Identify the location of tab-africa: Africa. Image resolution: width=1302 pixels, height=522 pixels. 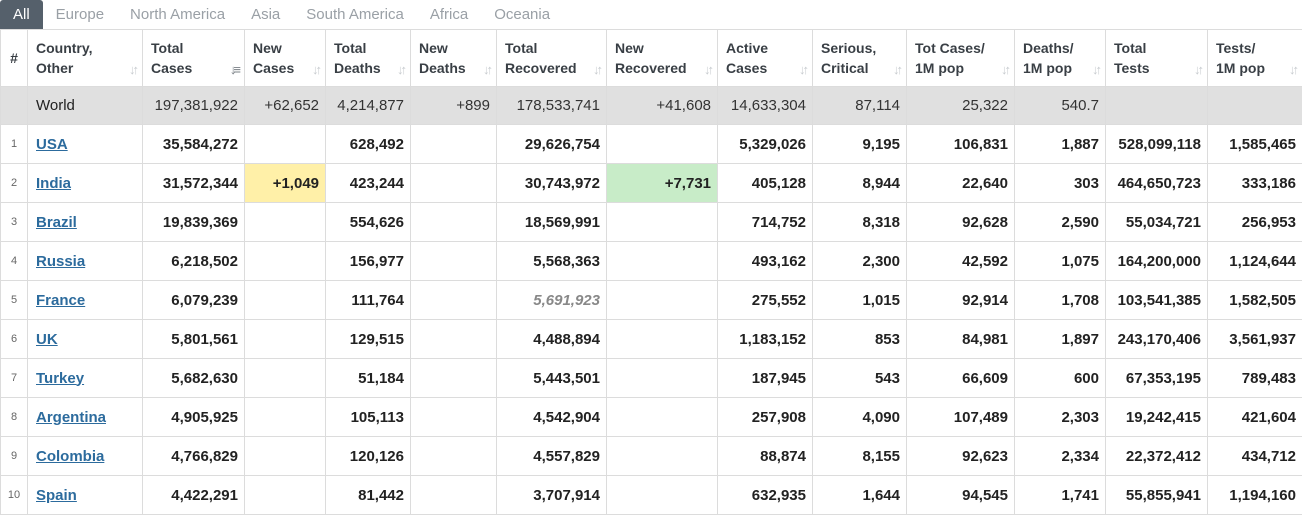
(449, 14).